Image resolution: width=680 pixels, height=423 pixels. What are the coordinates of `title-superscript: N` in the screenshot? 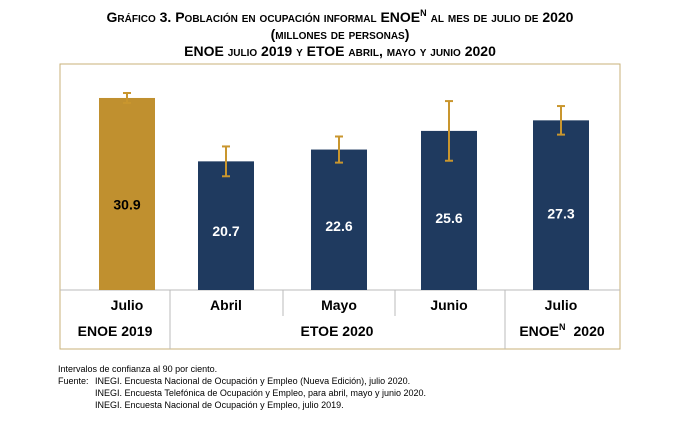 It's located at (423, 13).